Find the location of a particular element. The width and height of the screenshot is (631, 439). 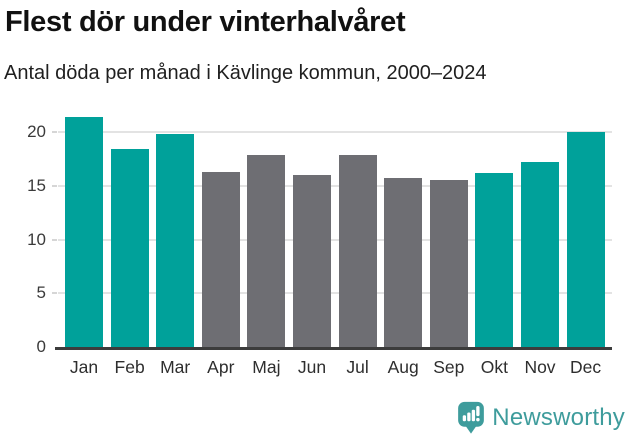

bar-aug is located at coordinates (403, 262).